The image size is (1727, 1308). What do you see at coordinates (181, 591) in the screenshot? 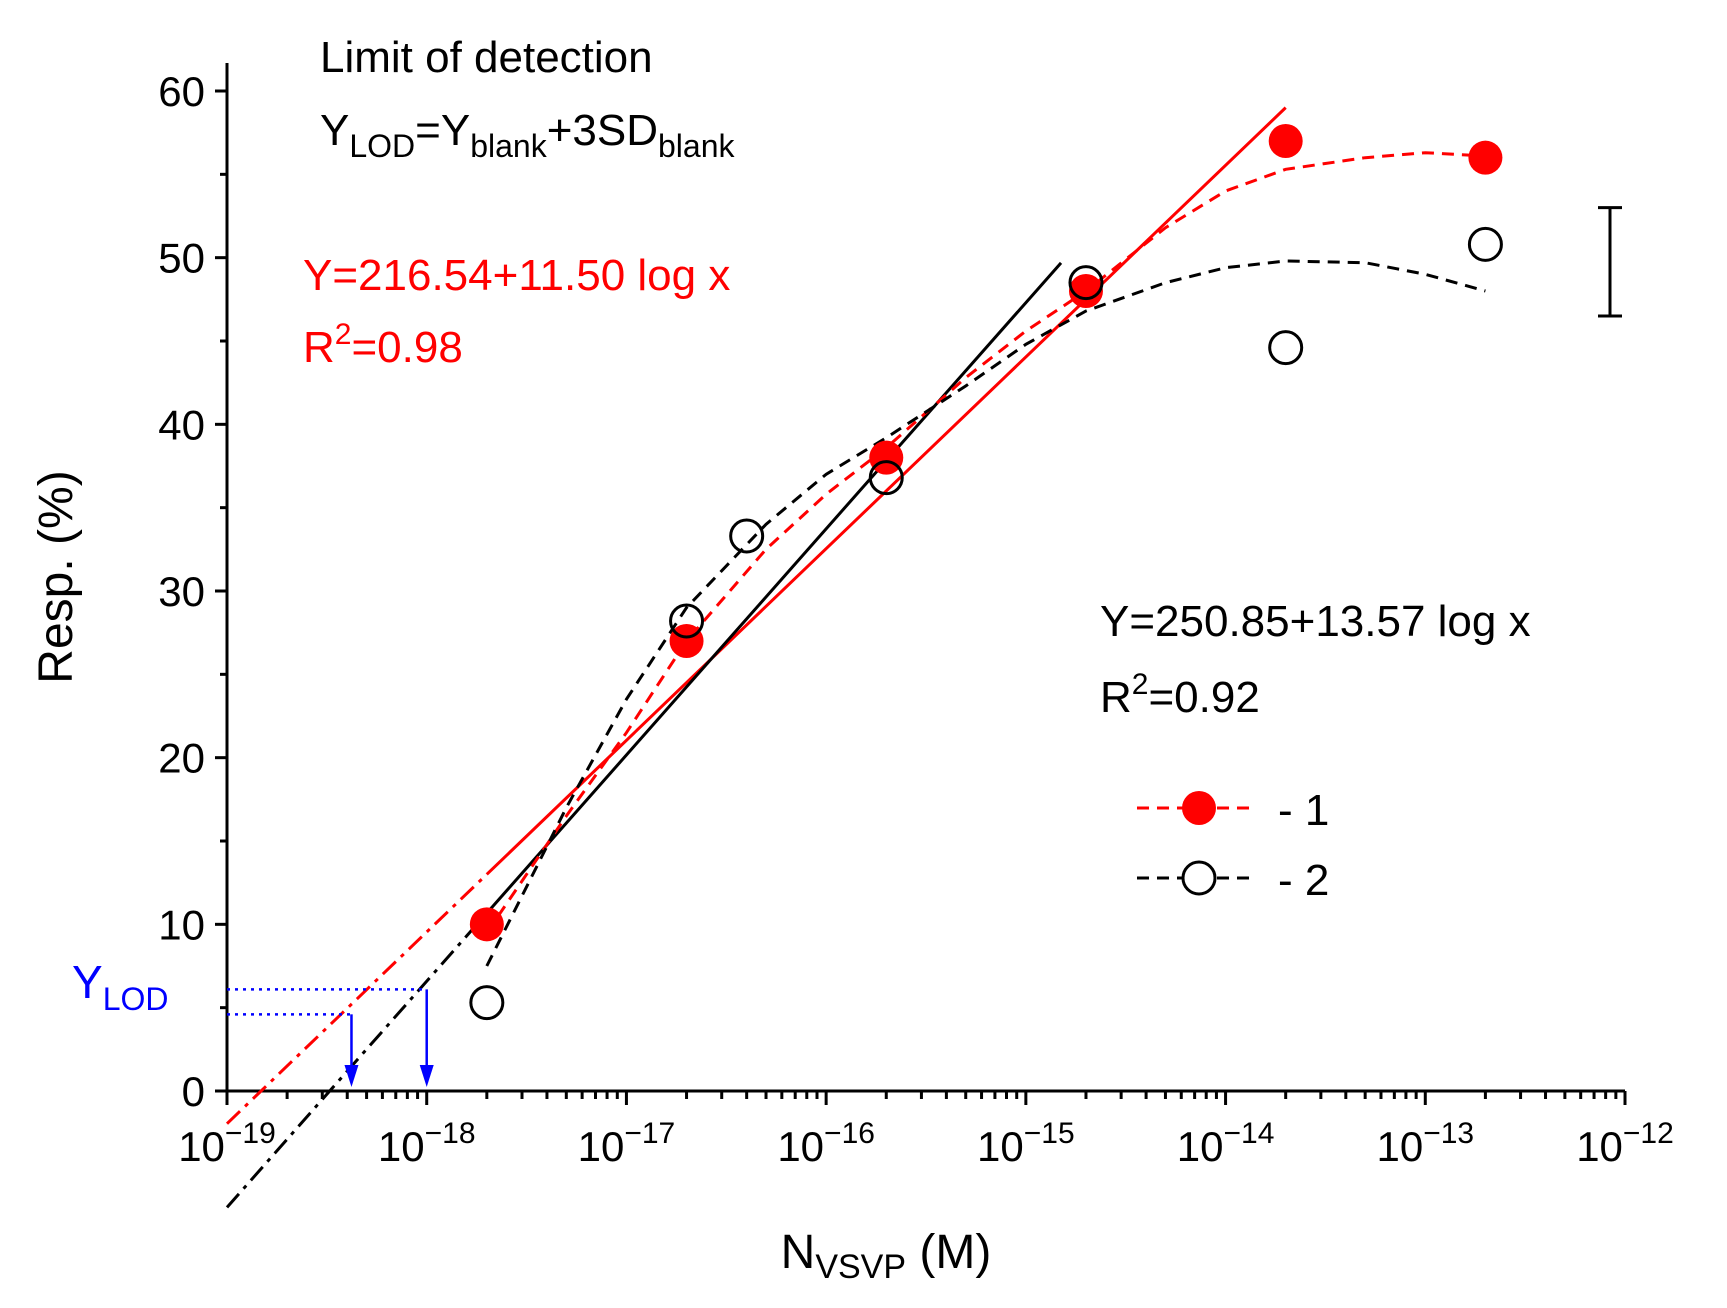
I see `y-tick-label: 30` at bounding box center [181, 591].